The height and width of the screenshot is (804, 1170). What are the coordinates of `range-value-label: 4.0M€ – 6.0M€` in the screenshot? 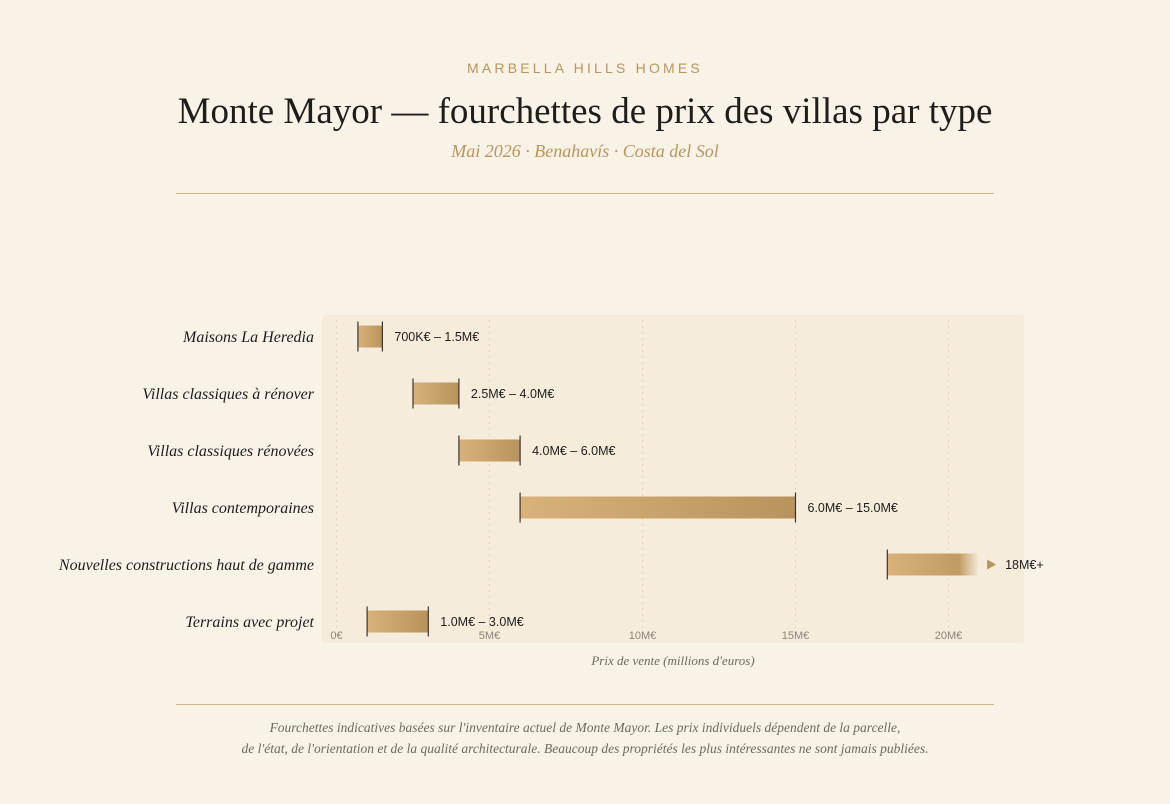 It's located at (573, 451).